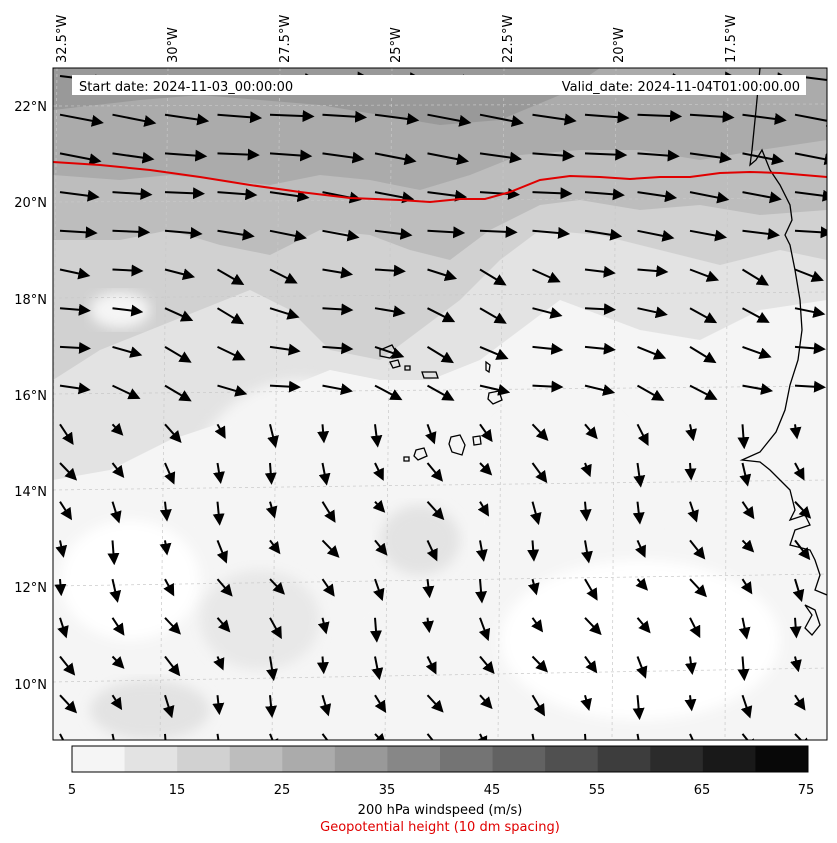  What do you see at coordinates (597, 790) in the screenshot?
I see `colorbar-tick-55: 55` at bounding box center [597, 790].